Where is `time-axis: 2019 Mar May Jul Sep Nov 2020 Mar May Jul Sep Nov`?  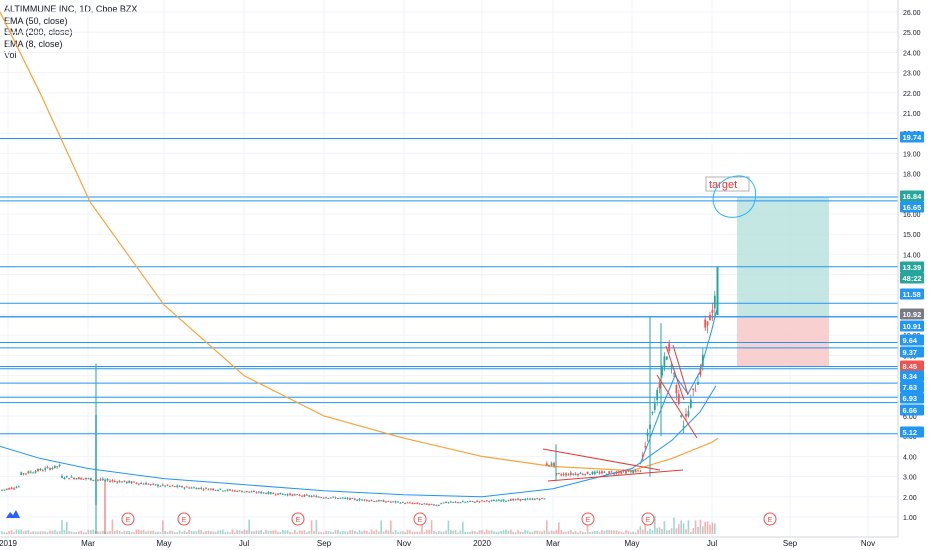 time-axis: 2019 Mar May Jul Sep Nov 2020 Mar May Jul Sep Nov is located at coordinates (449, 542).